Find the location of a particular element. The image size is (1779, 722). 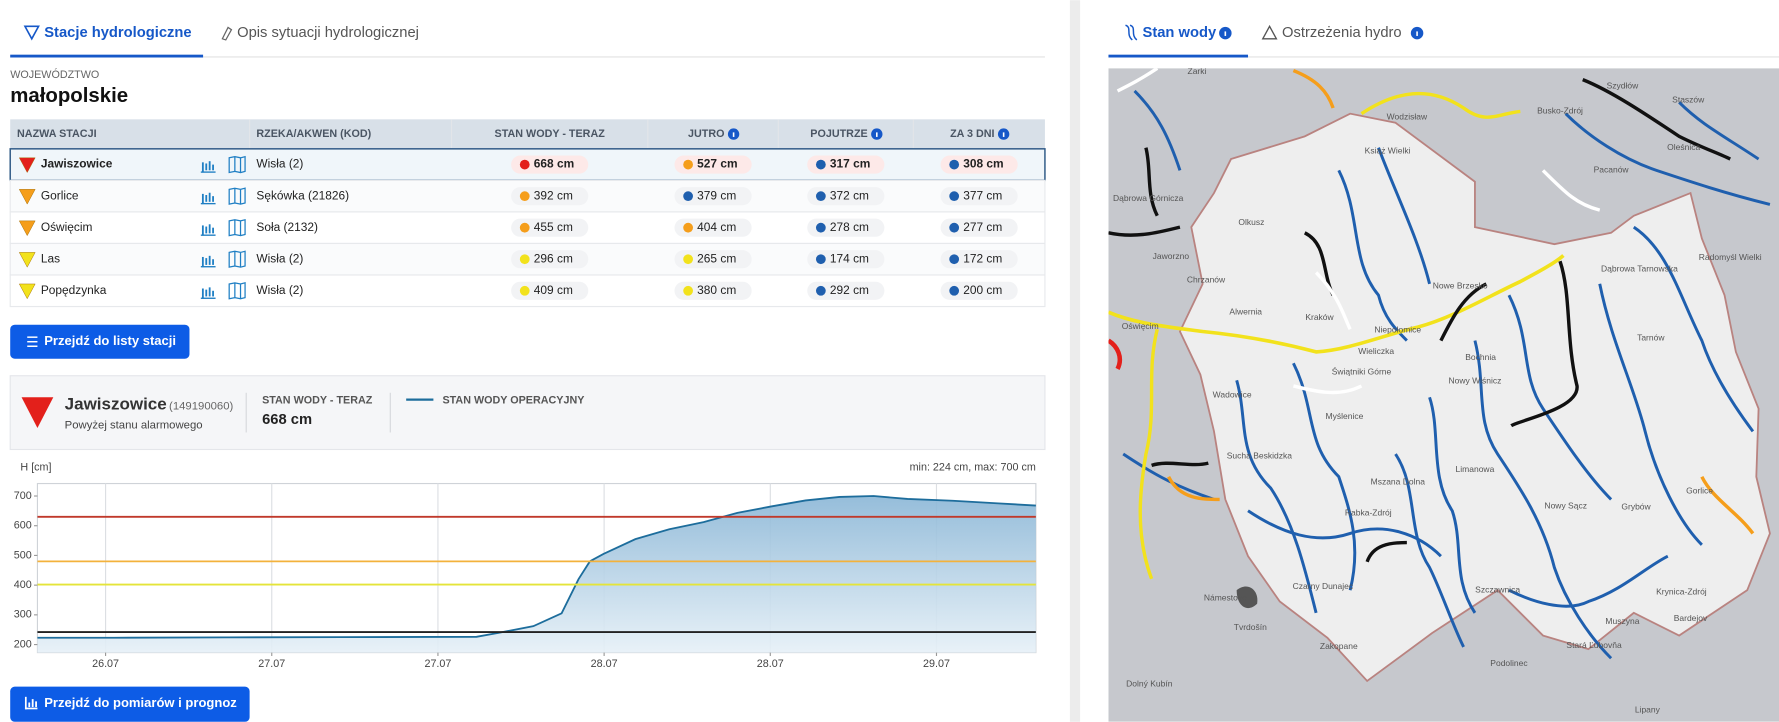

x-tick-label: 26.07 is located at coordinates (105, 664).